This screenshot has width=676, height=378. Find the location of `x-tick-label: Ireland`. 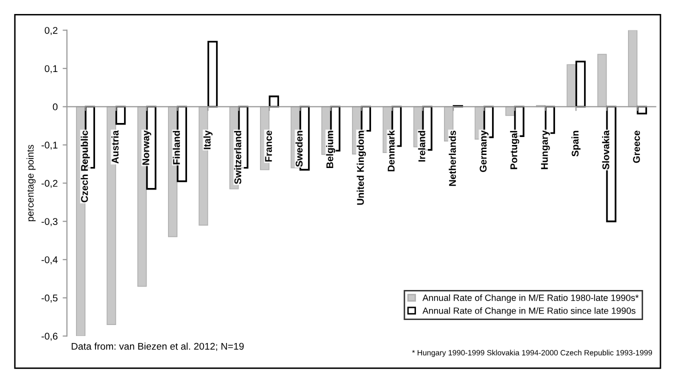

x-tick-label: Ireland is located at coordinates (422, 146).